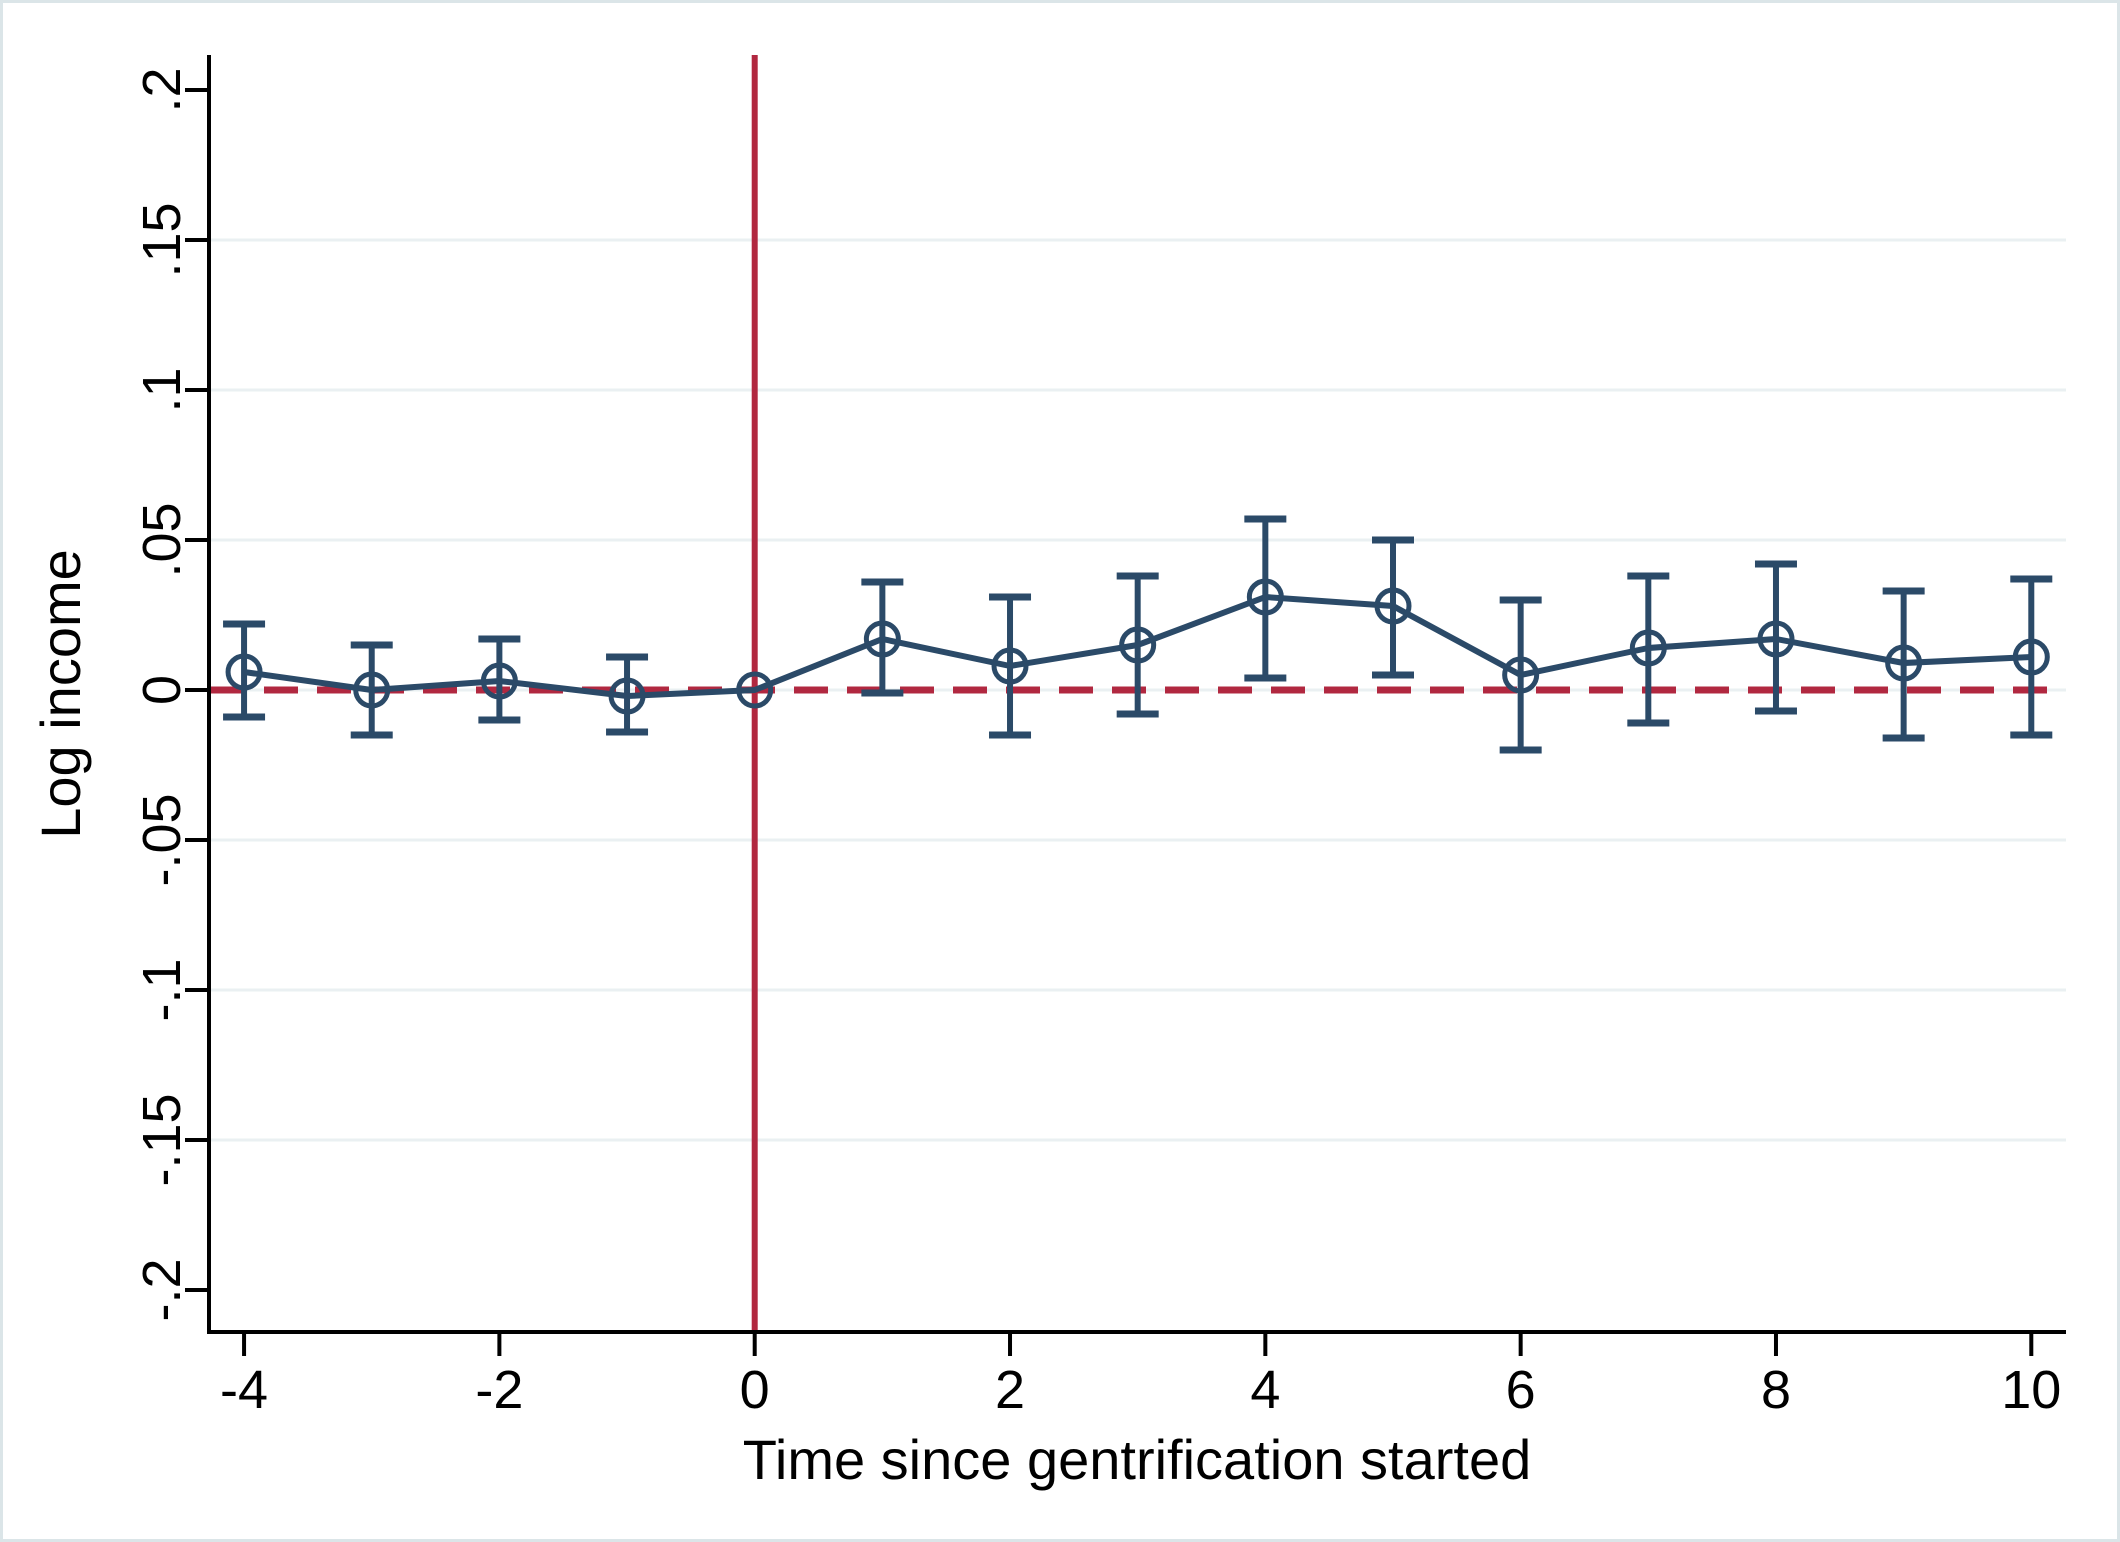 This screenshot has width=2120, height=1542. What do you see at coordinates (1010, 1390) in the screenshot?
I see `x-tick-label: 2` at bounding box center [1010, 1390].